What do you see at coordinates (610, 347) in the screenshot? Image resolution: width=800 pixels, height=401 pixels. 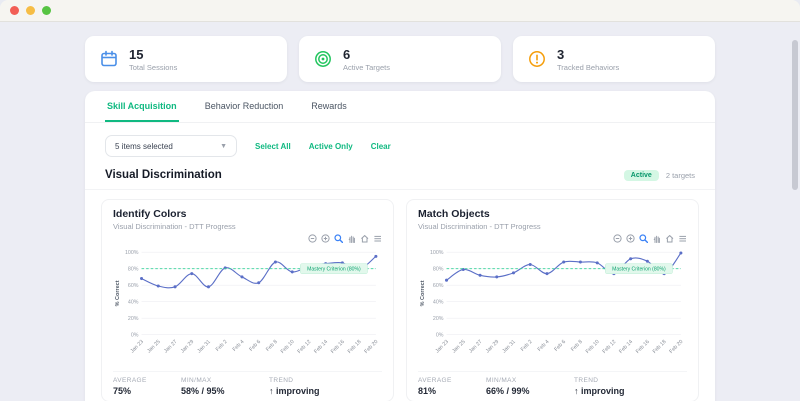 I see `svg-text: Feb 12` at bounding box center [610, 347].